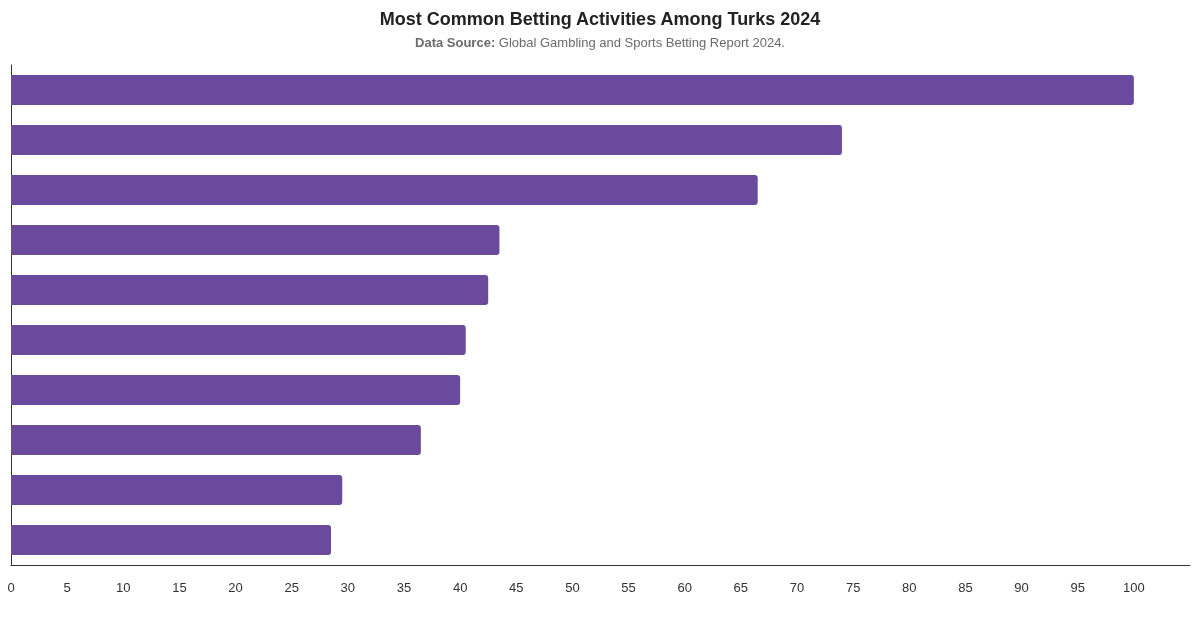 The width and height of the screenshot is (1200, 628). I want to click on x-tick-label: 65, so click(741, 587).